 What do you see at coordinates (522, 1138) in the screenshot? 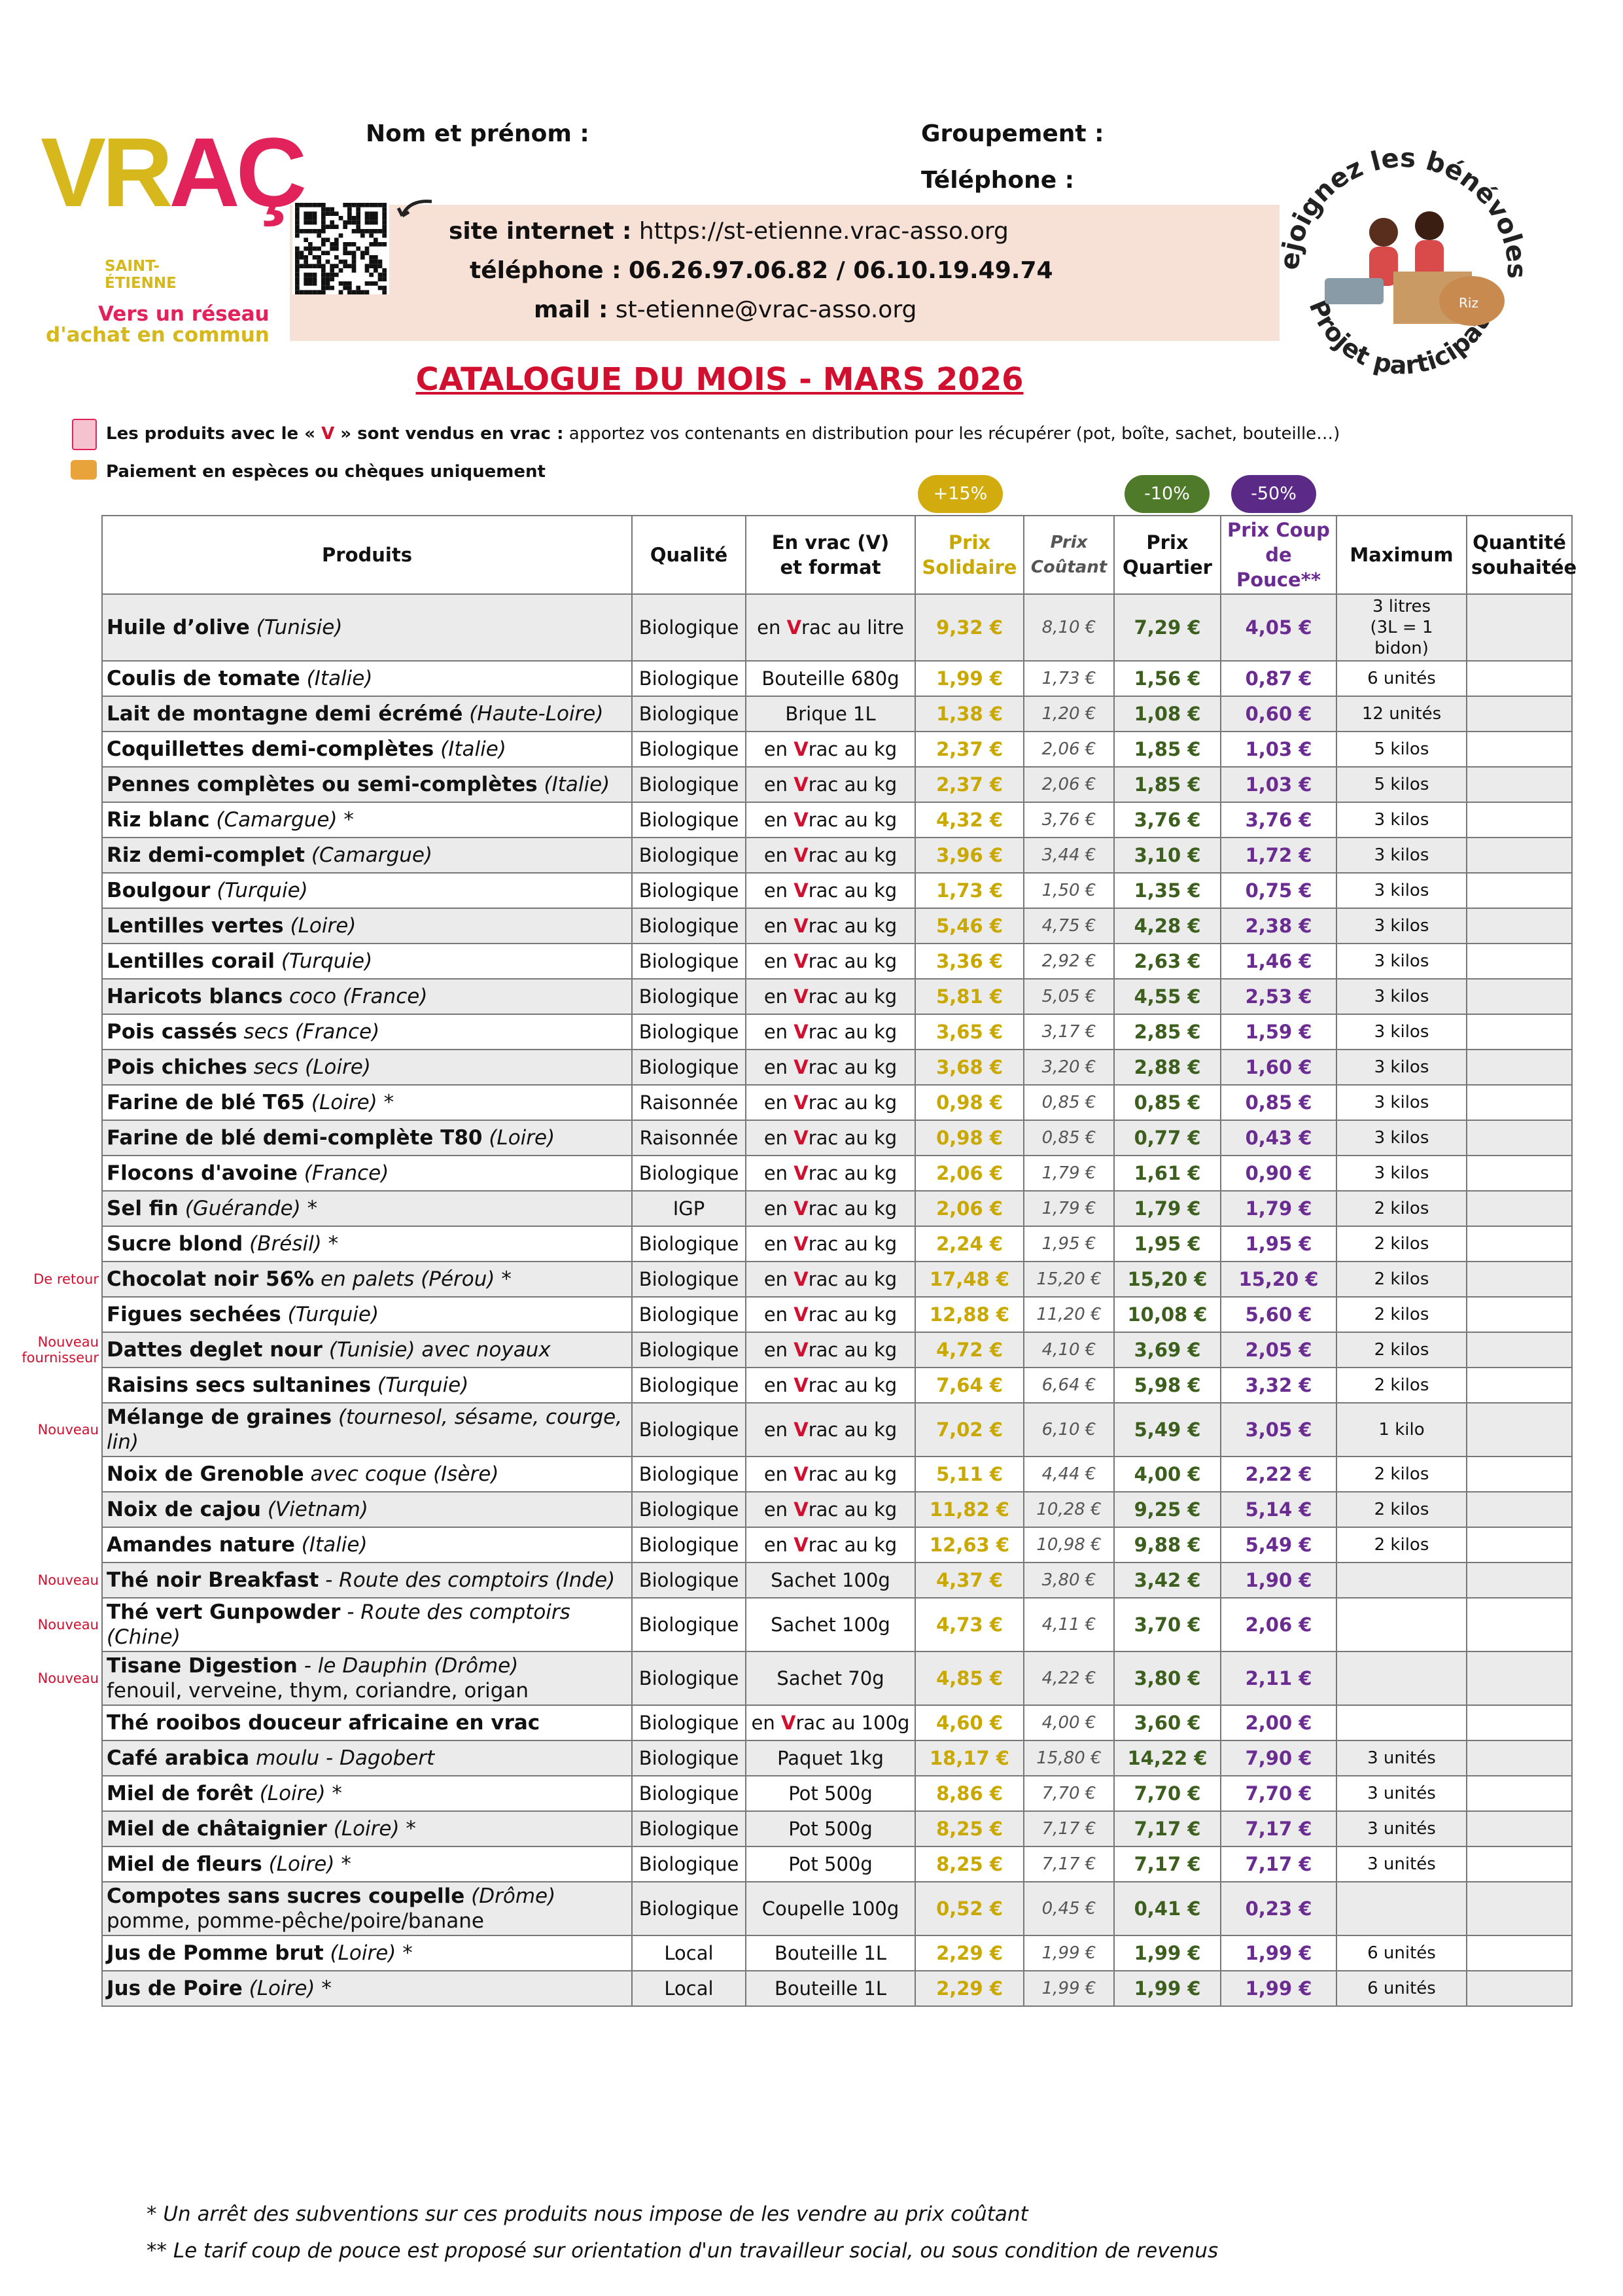
I see `product-detail: (Loire)` at bounding box center [522, 1138].